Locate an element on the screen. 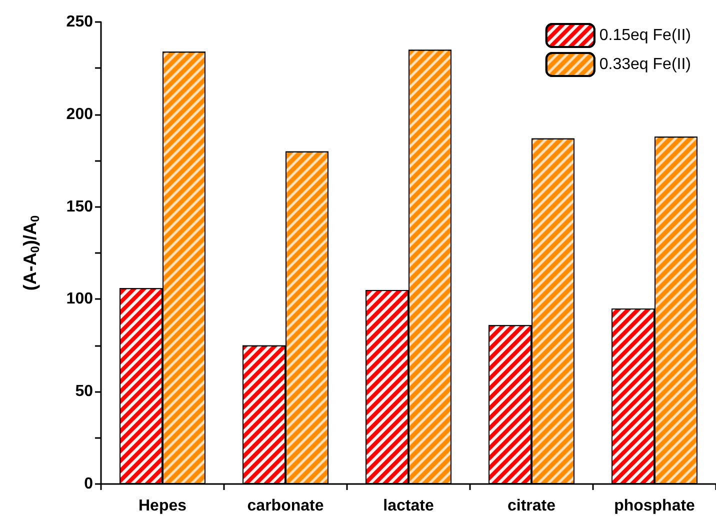 This screenshot has height=521, width=716. y-tick-label: 150 is located at coordinates (80, 207).